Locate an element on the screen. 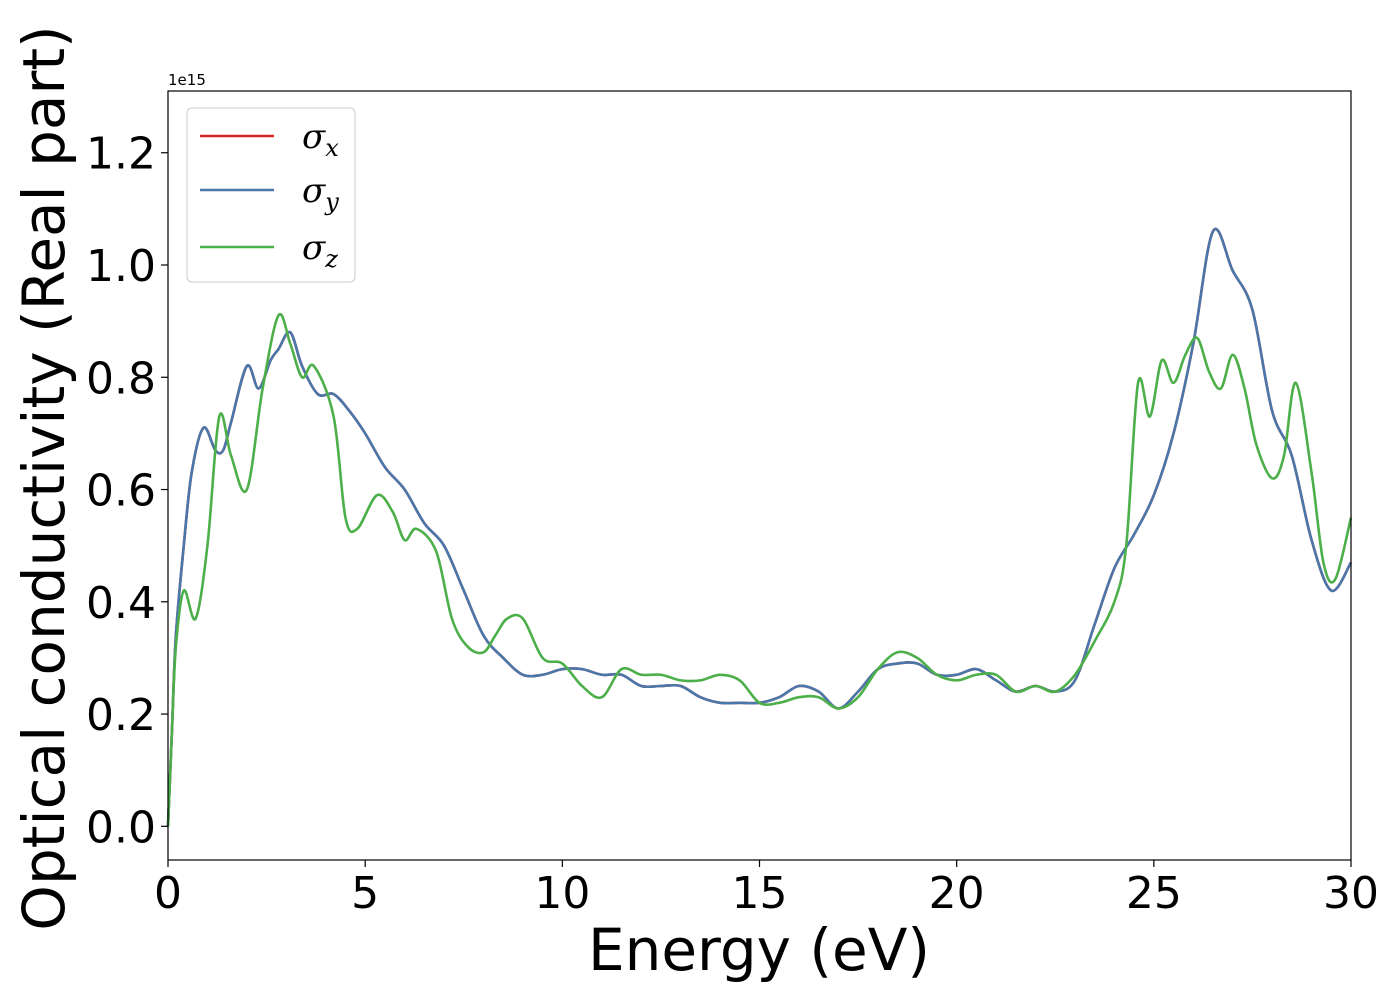 The width and height of the screenshot is (1400, 1000). x-axis-label: Energy (eV) is located at coordinates (759, 950).